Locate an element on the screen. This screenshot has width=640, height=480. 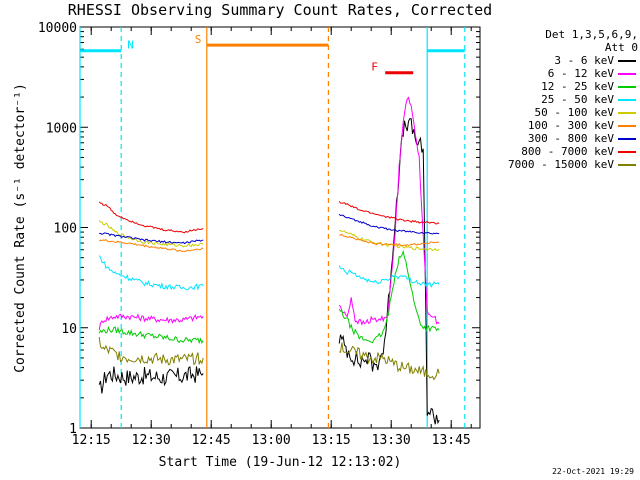
legend-item: 50 - 100 keV is located at coordinates (560, 112).